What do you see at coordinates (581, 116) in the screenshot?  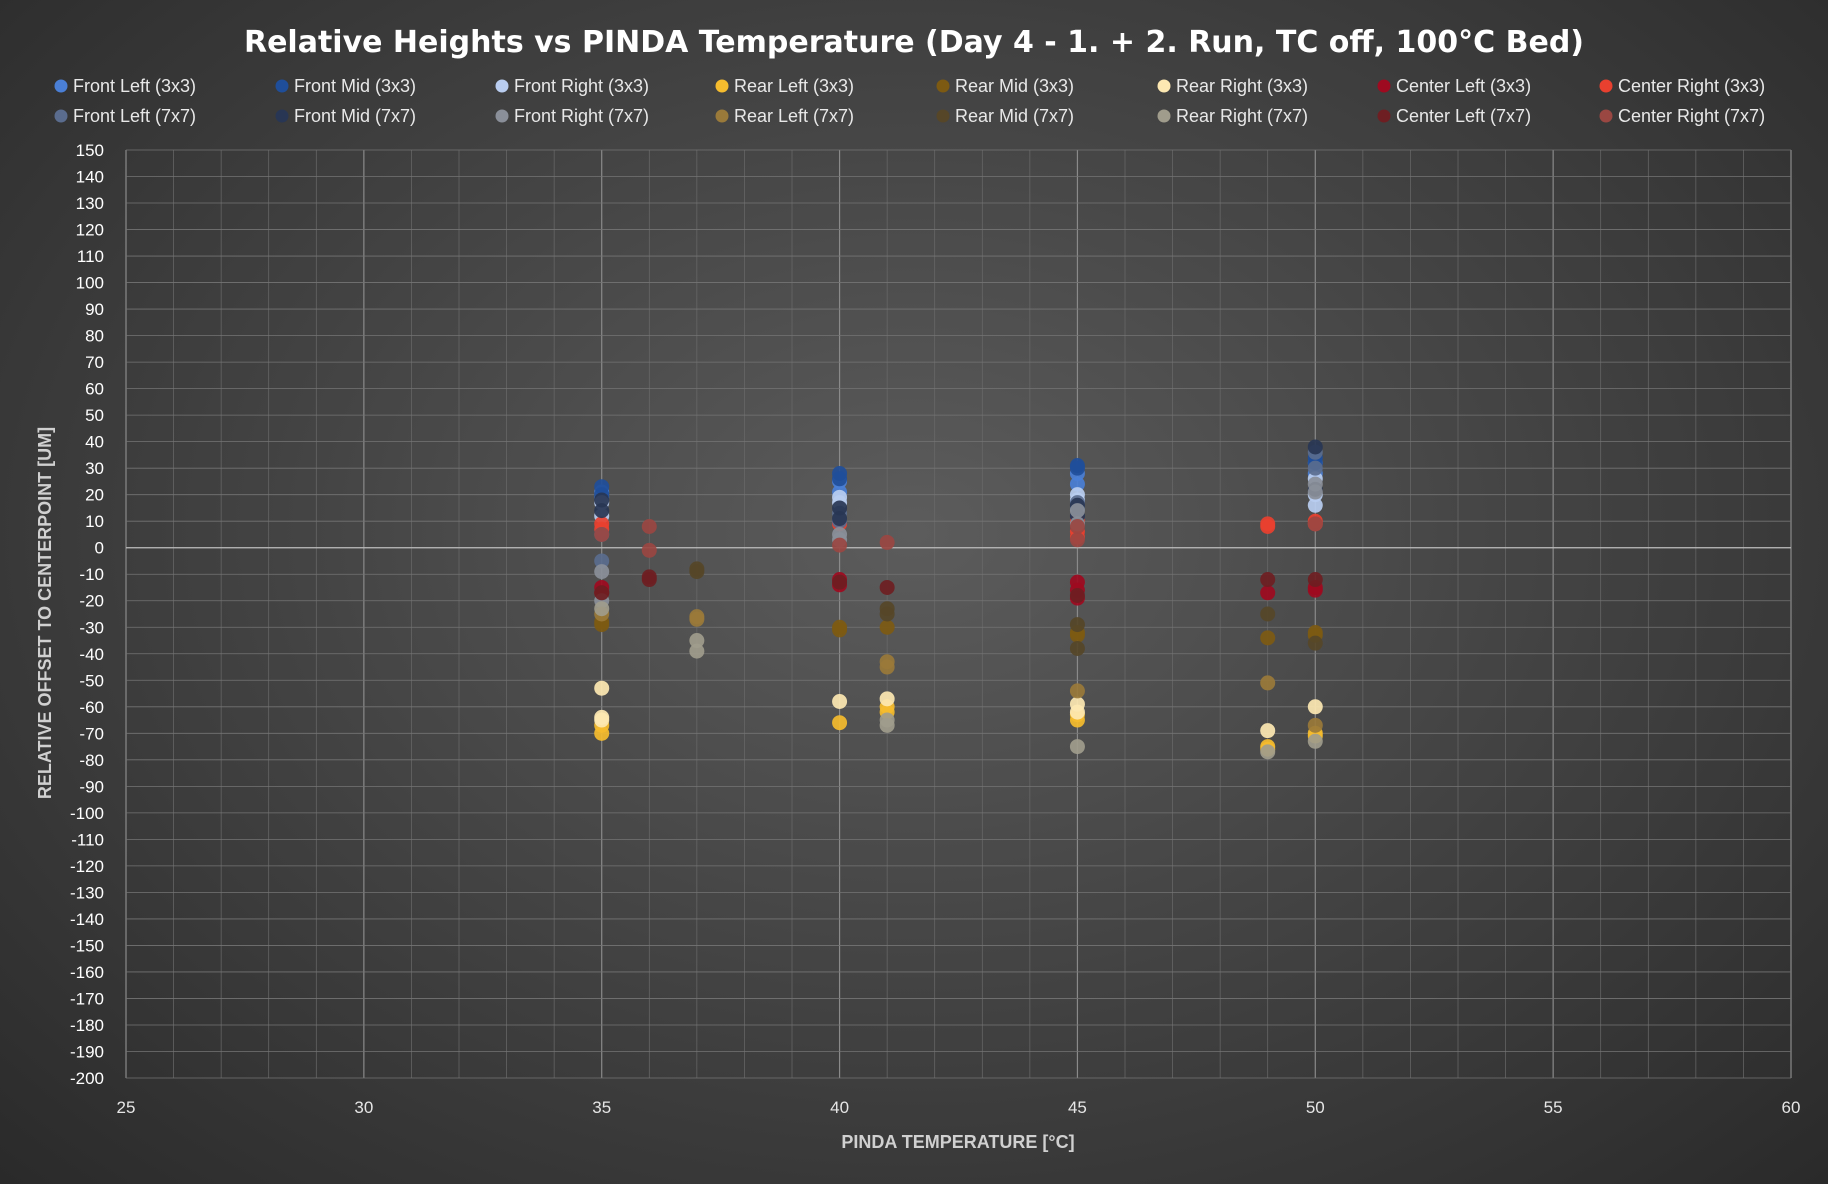 I see `legend-label: Front Right (7x7)` at bounding box center [581, 116].